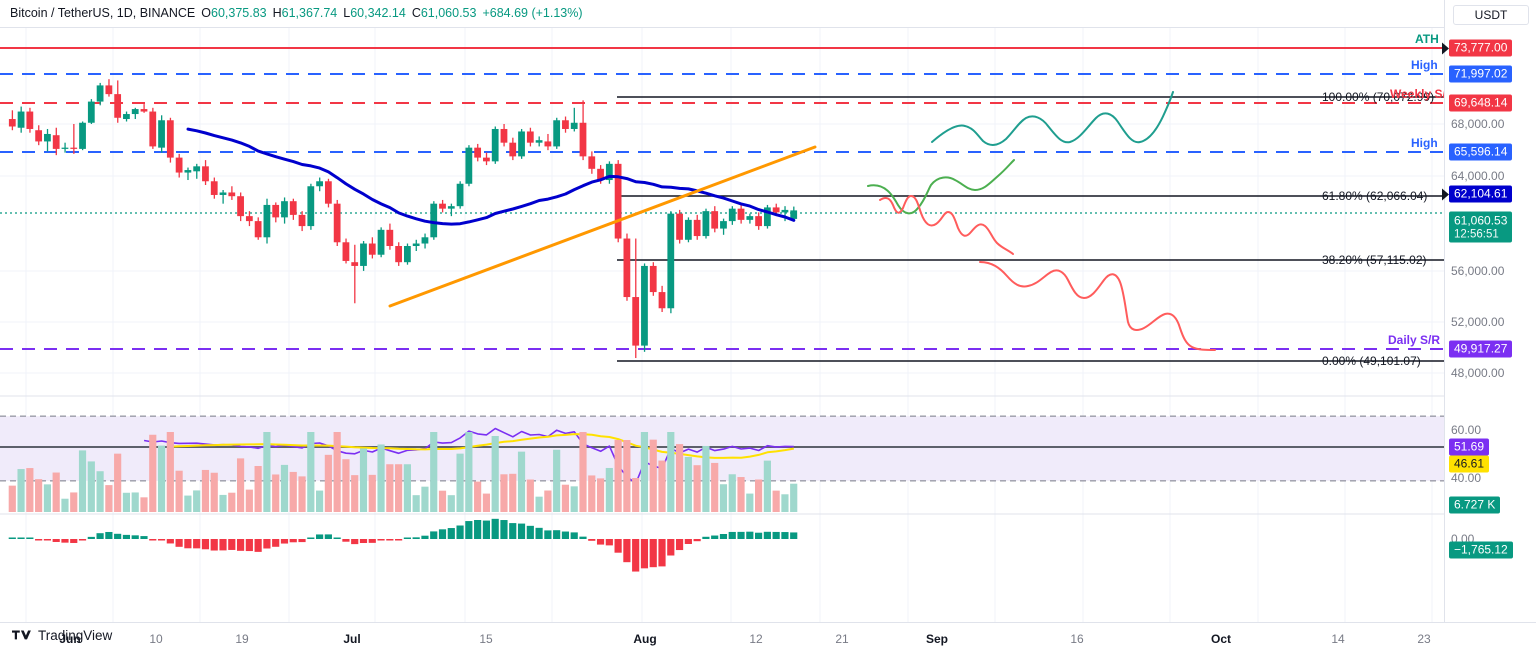 The height and width of the screenshot is (657, 1536). What do you see at coordinates (1481, 74) in the screenshot?
I see `high-price-badge: 71,997.02` at bounding box center [1481, 74].